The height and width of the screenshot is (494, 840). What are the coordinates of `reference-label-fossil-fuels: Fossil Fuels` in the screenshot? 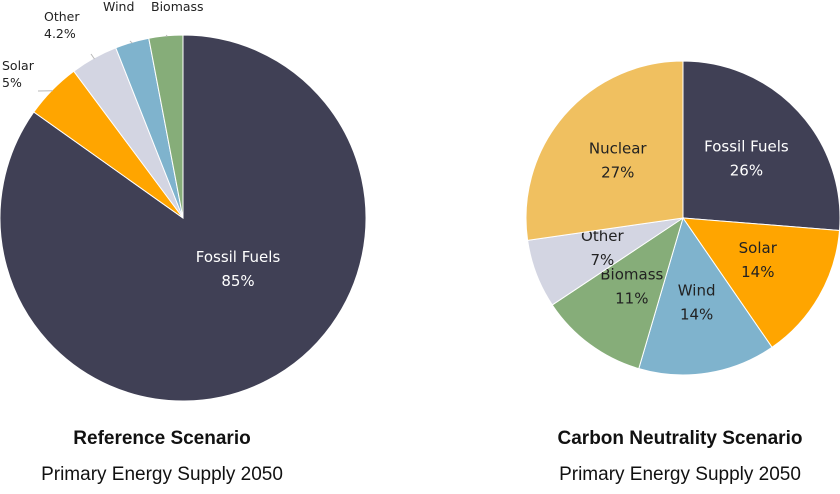 It's located at (238, 257).